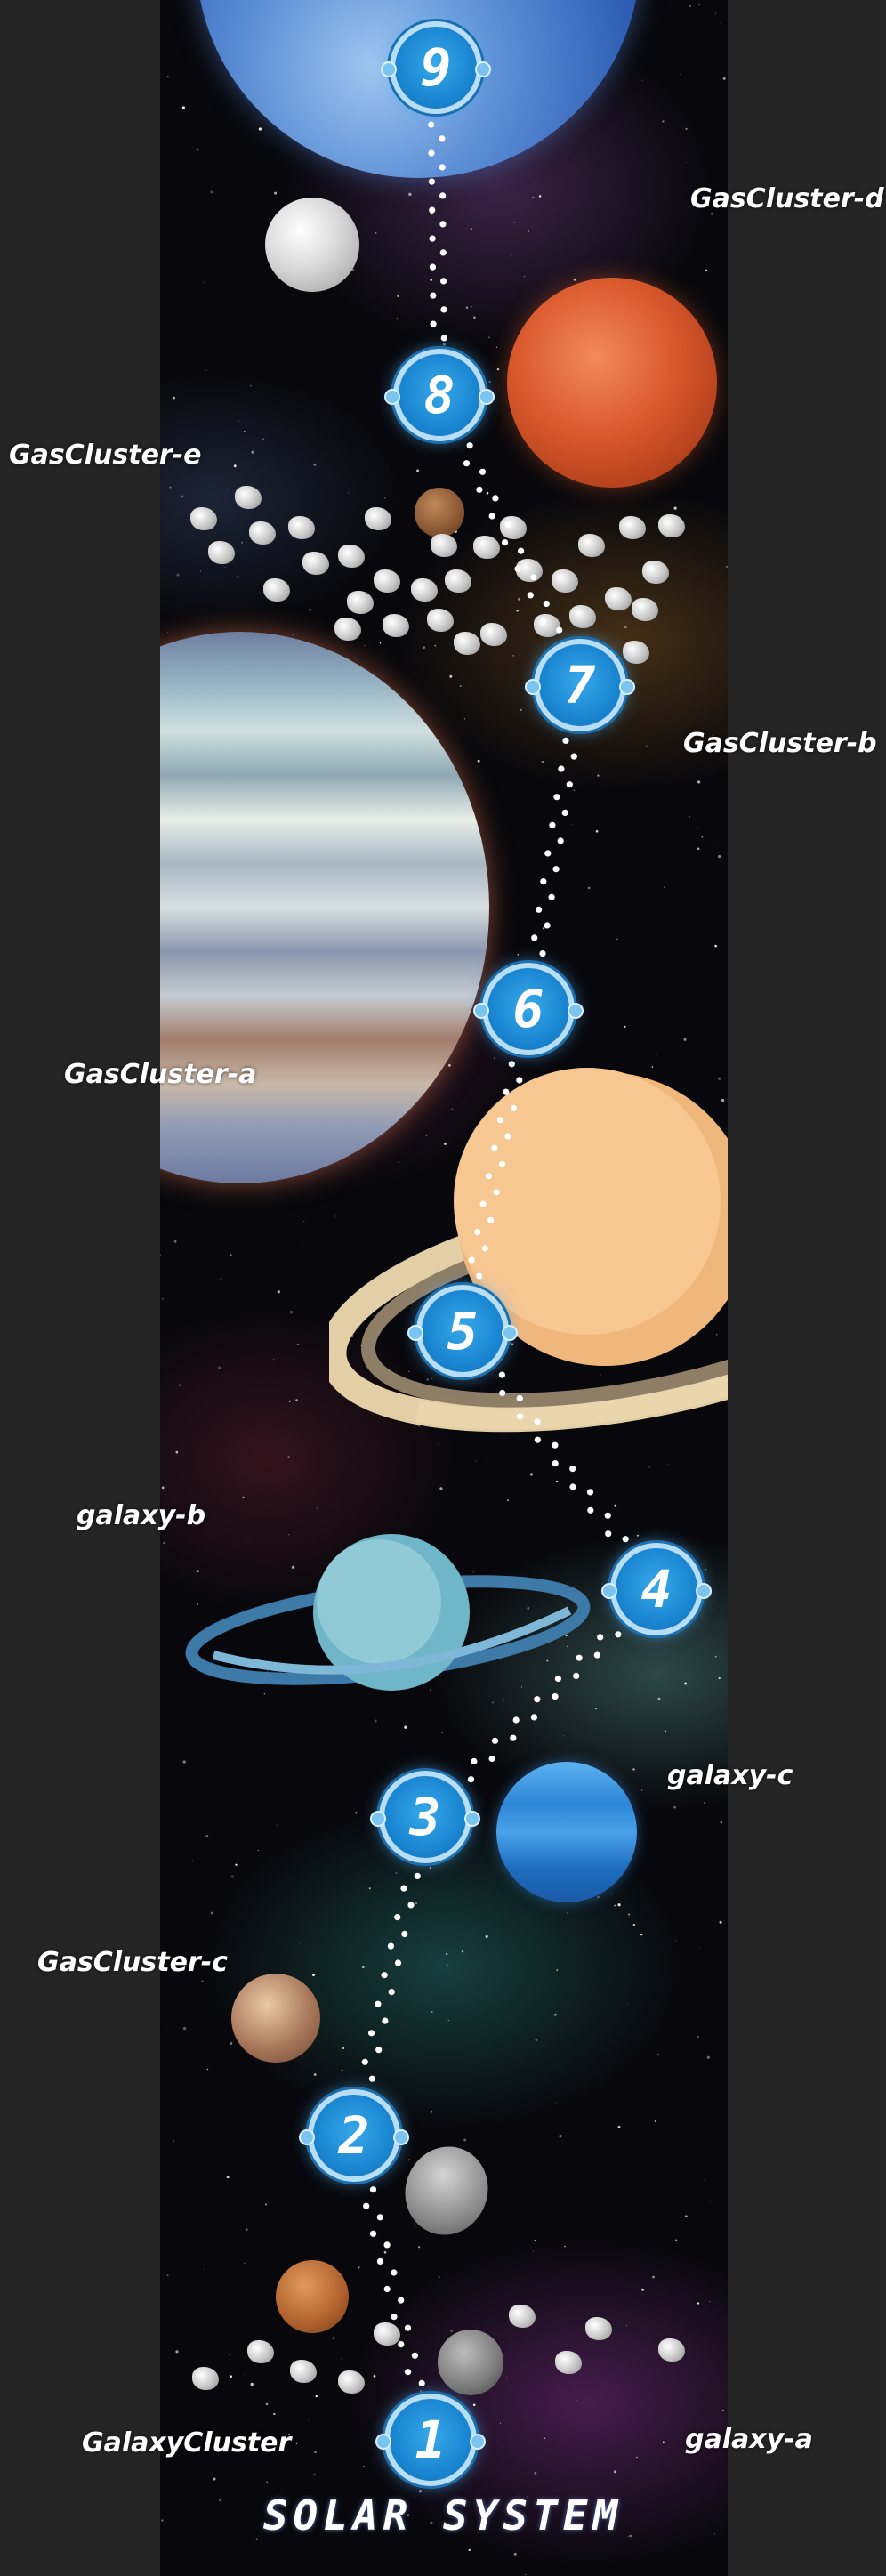  Describe the element at coordinates (436, 67) in the screenshot. I see `space-9-node: 9` at that location.